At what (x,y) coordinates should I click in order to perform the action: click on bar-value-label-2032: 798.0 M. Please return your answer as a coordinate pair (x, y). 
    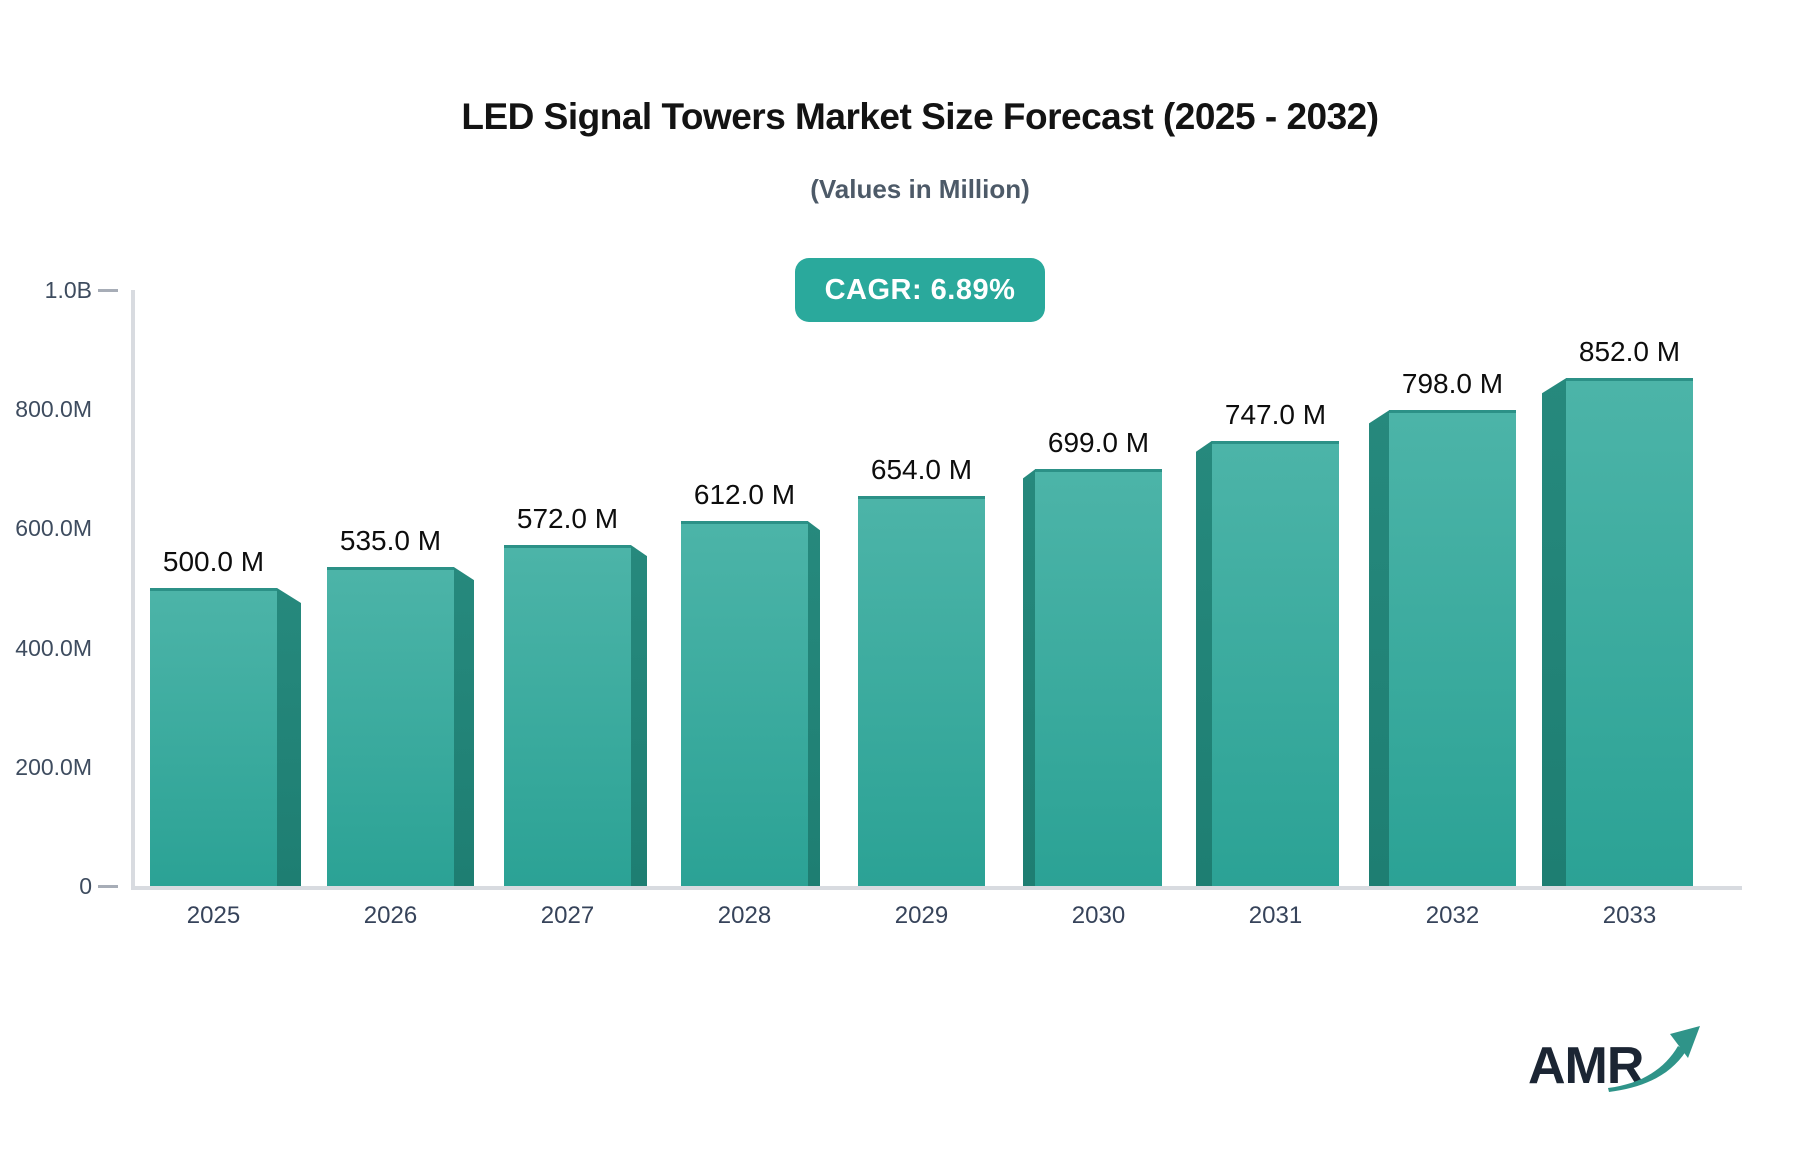
    Looking at the image, I should click on (1452, 384).